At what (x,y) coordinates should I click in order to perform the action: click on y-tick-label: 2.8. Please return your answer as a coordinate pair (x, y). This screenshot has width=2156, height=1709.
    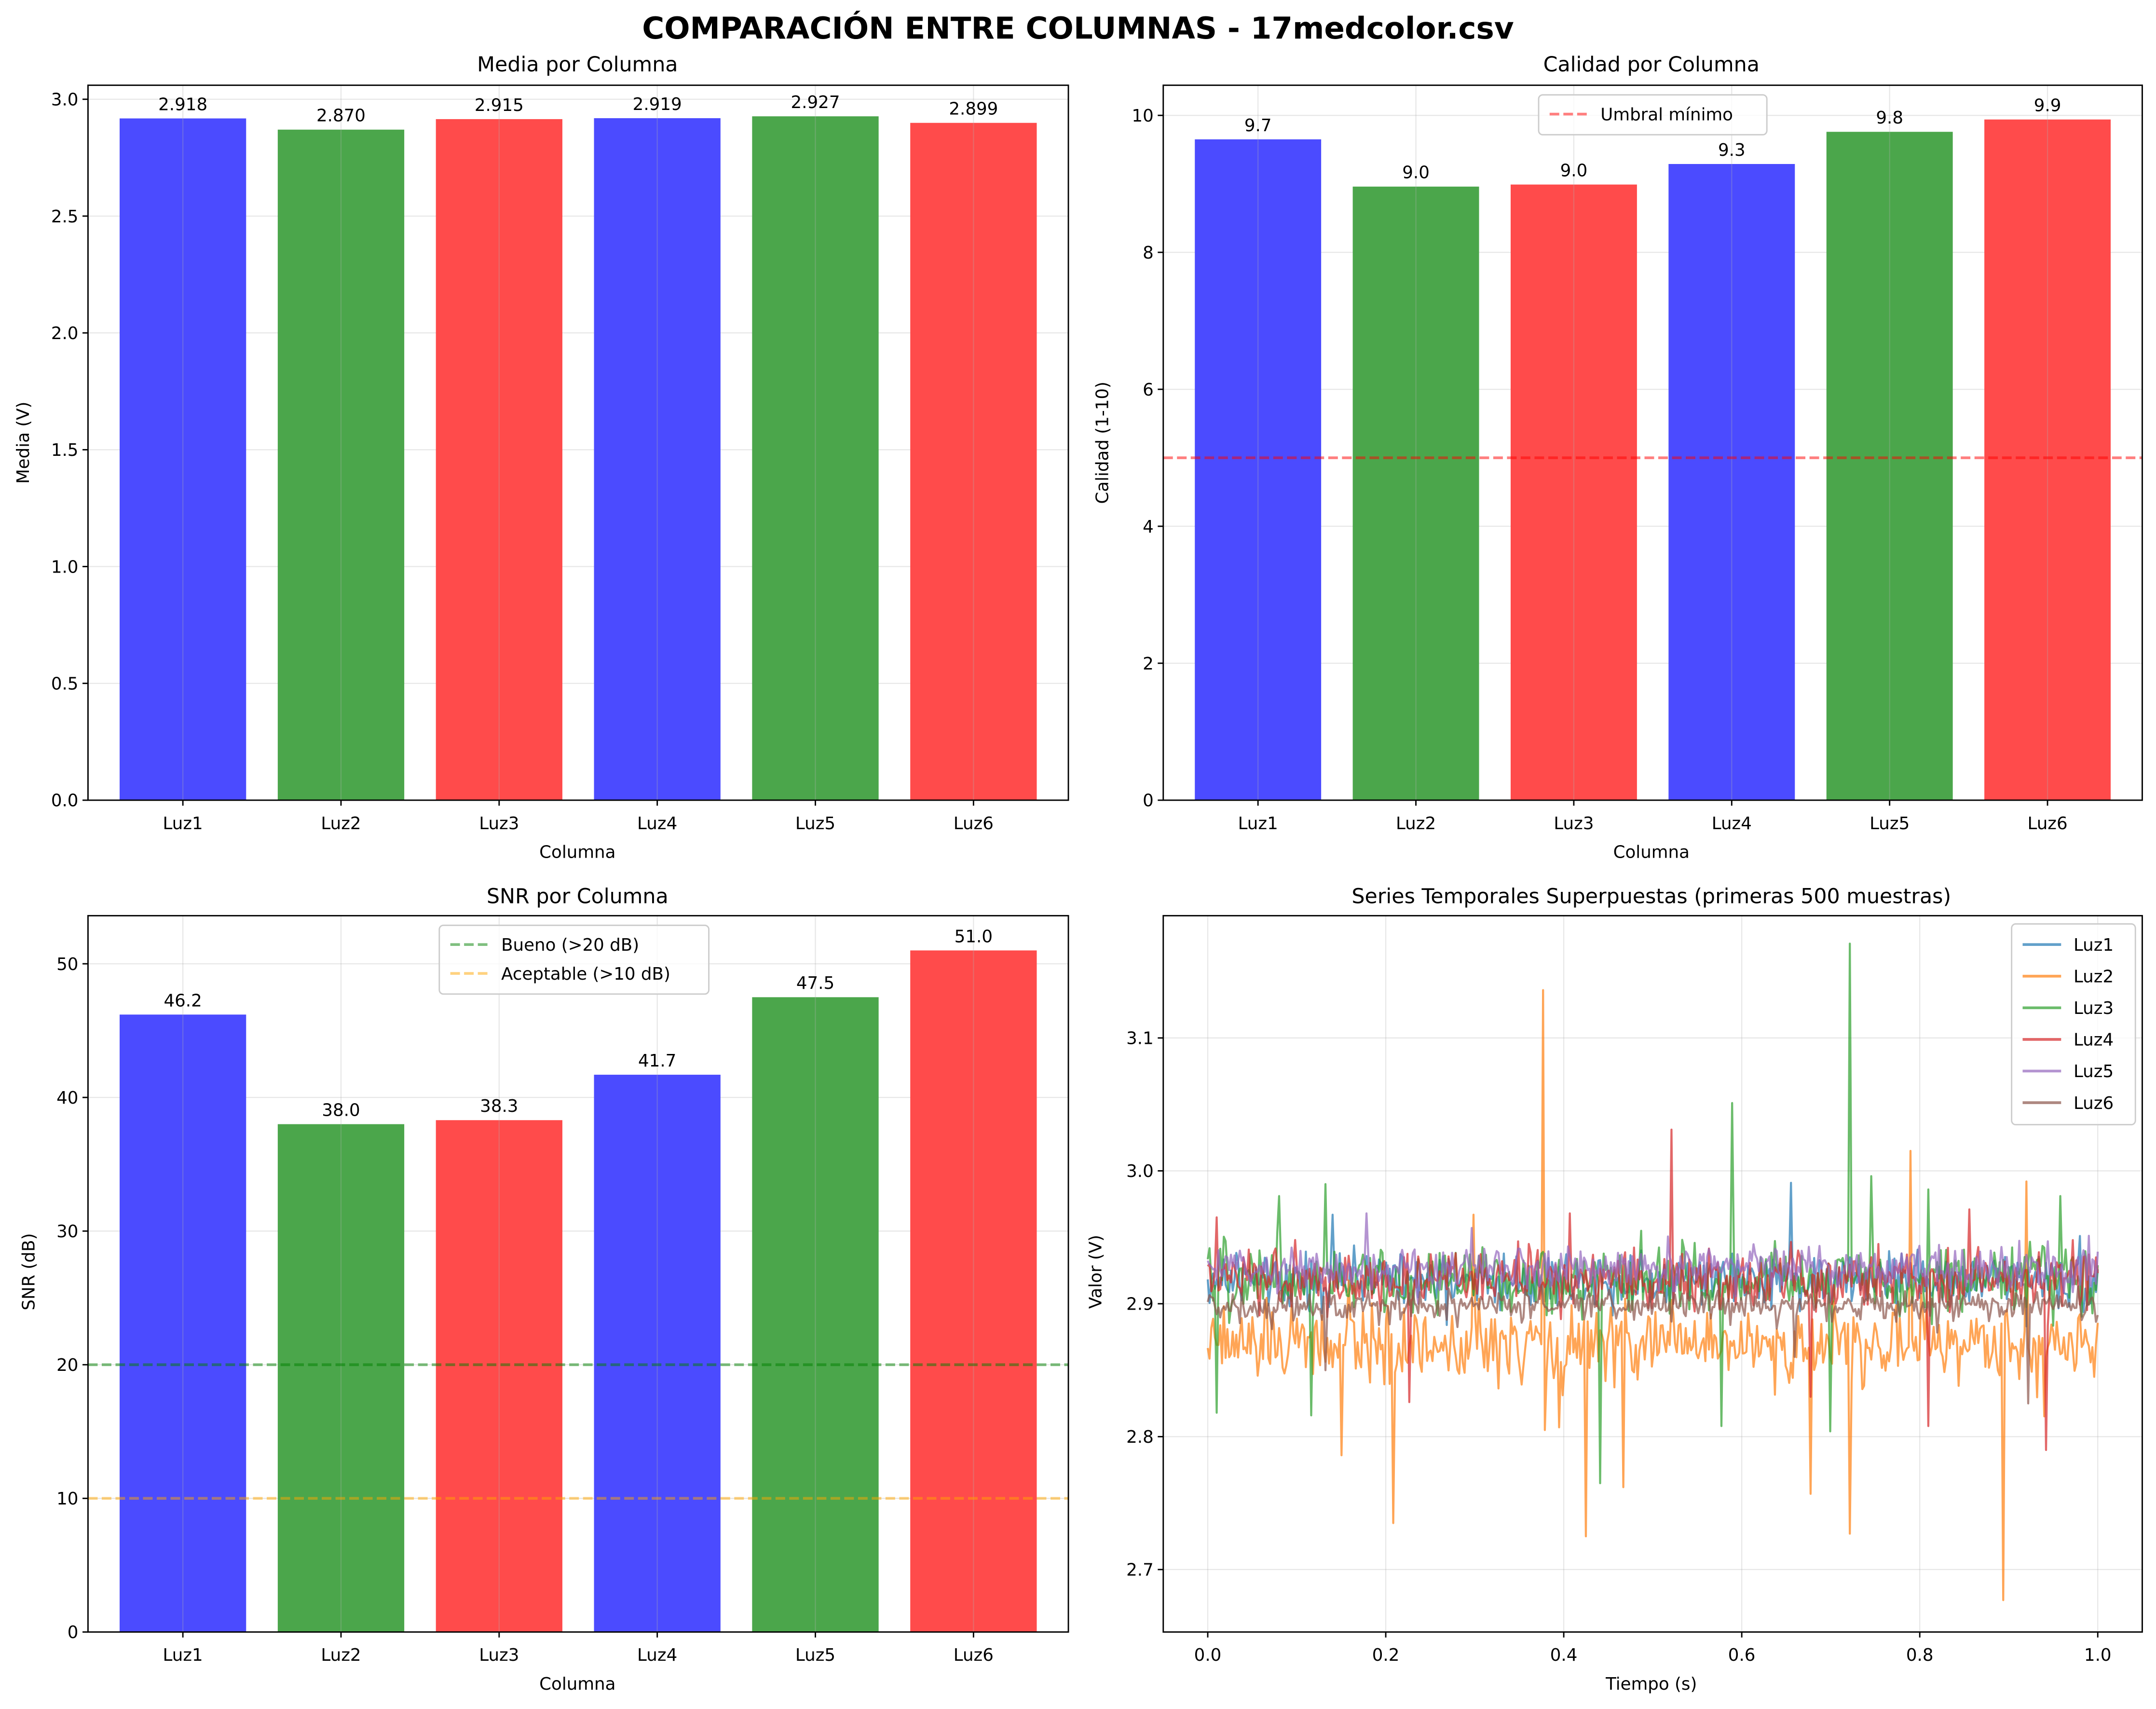
    Looking at the image, I should click on (1140, 1437).